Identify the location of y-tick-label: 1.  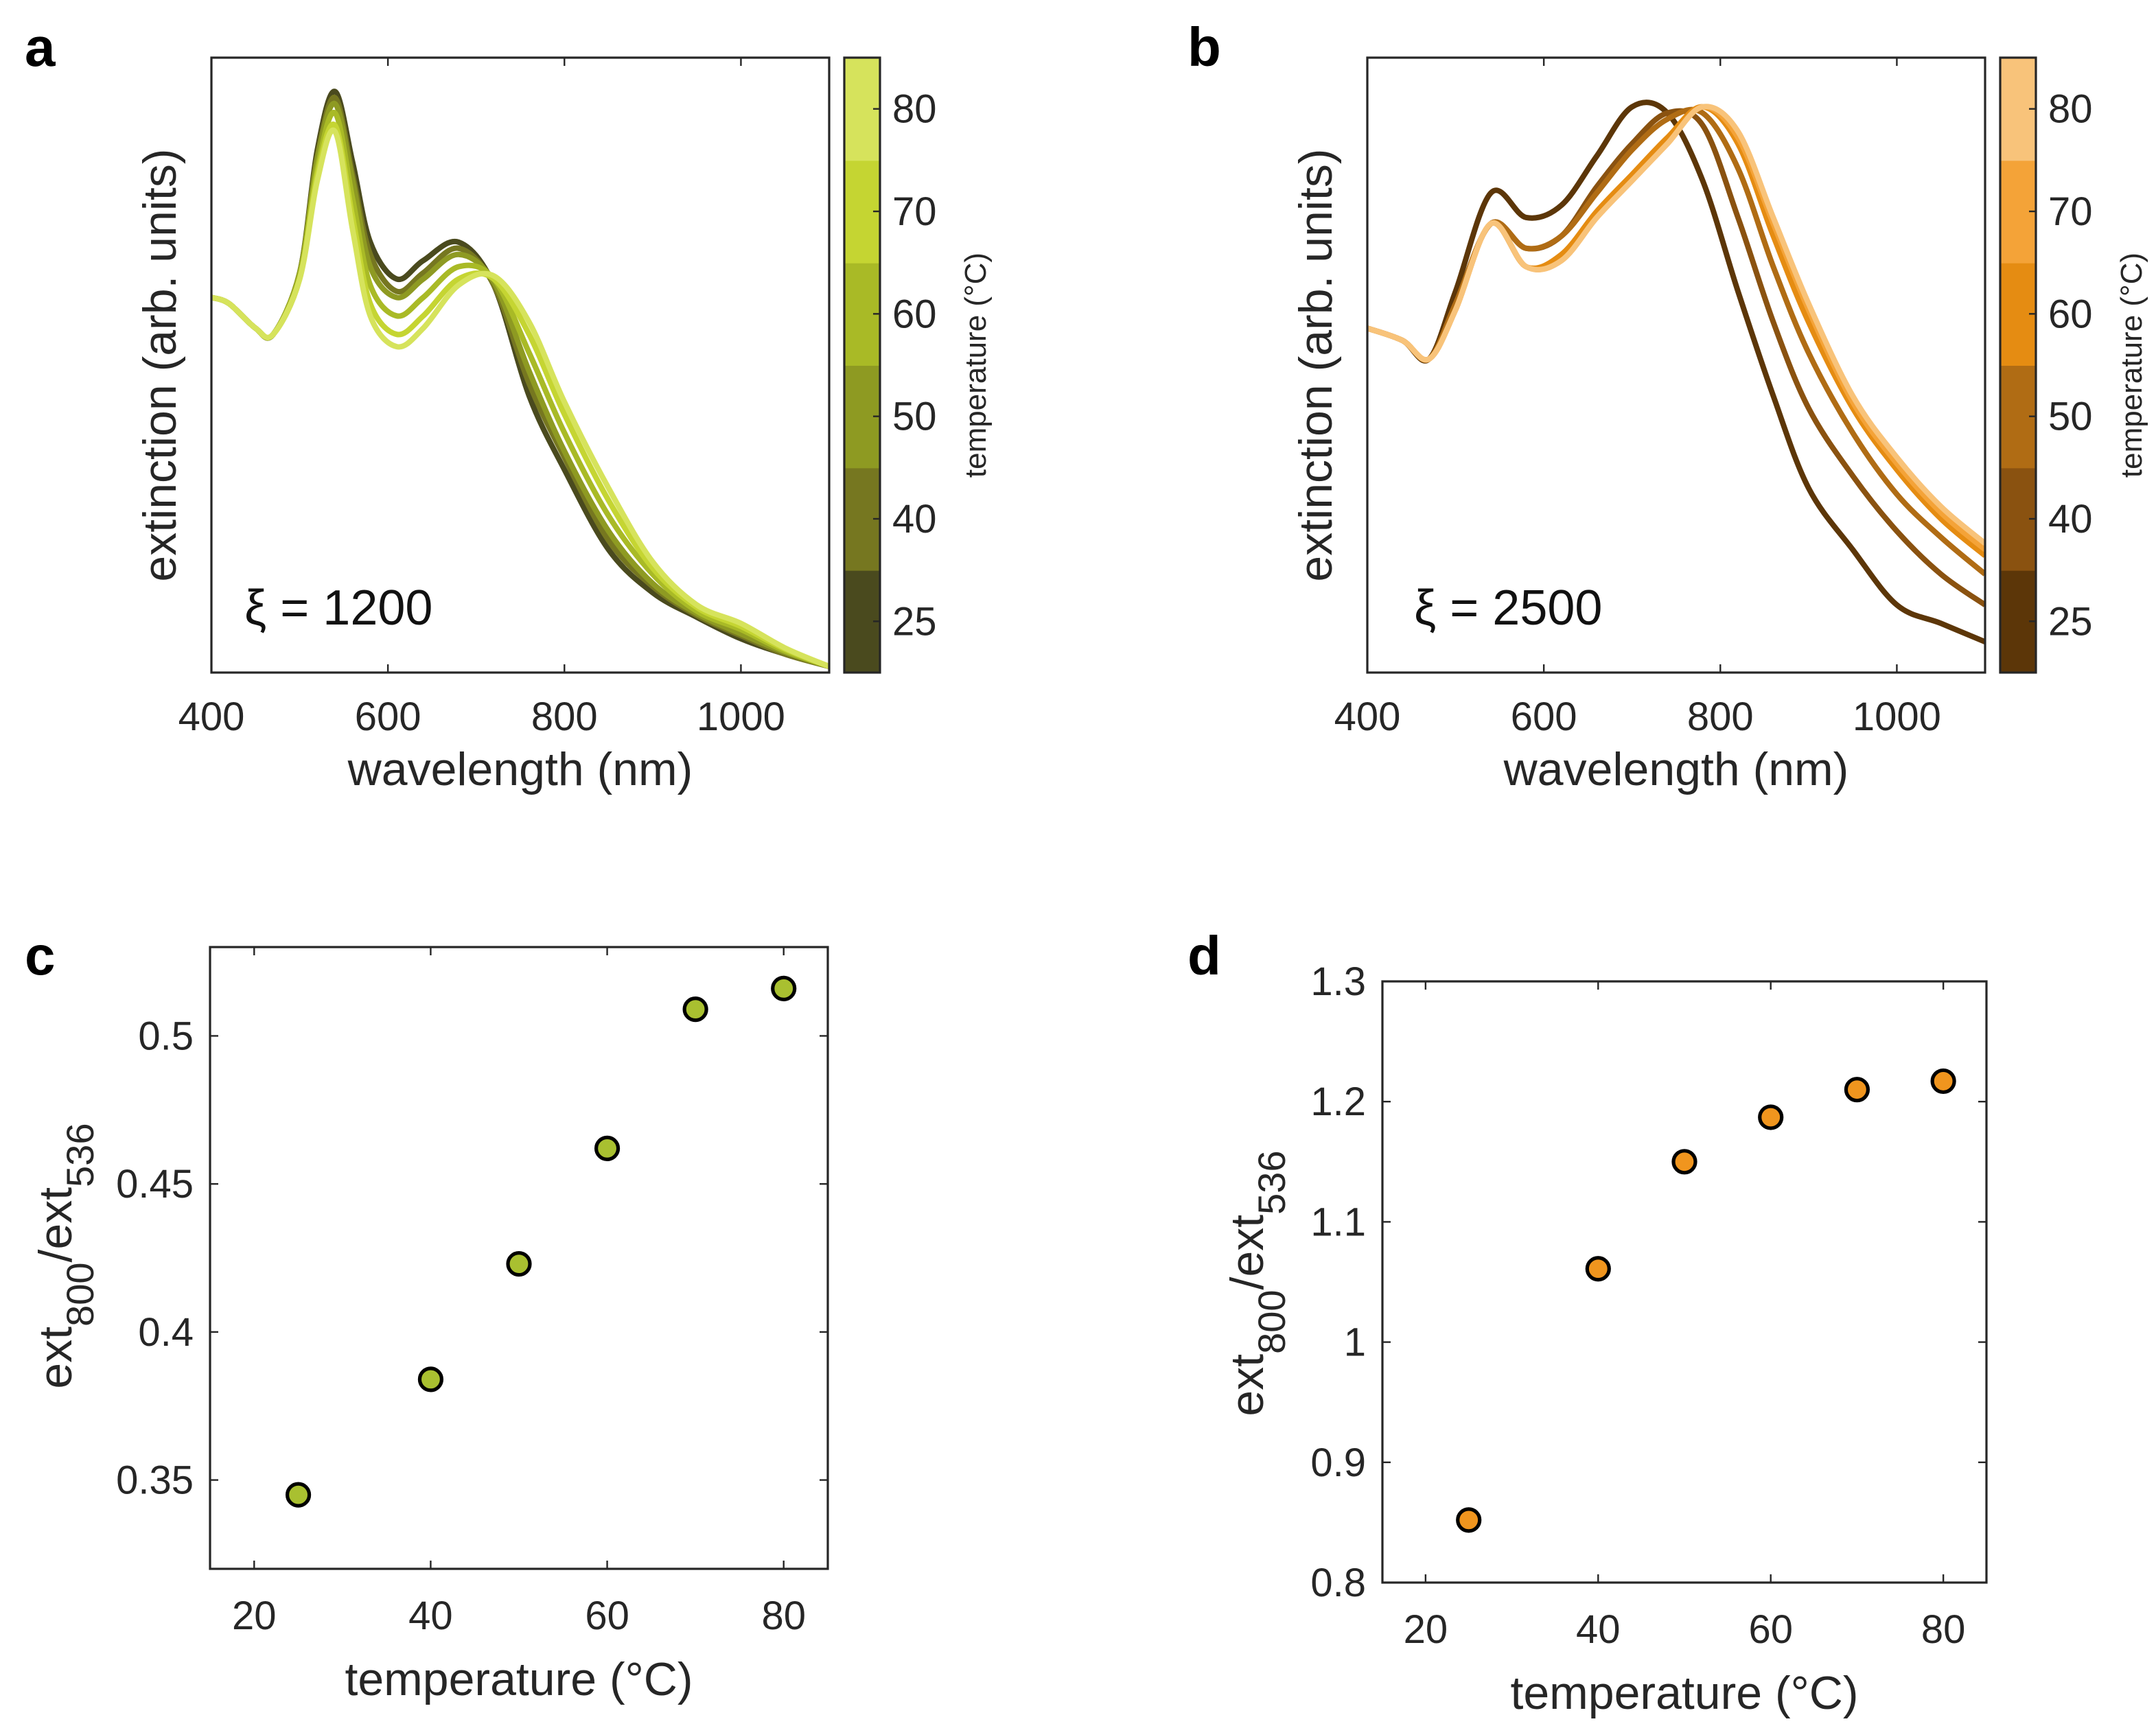
(1355, 1342).